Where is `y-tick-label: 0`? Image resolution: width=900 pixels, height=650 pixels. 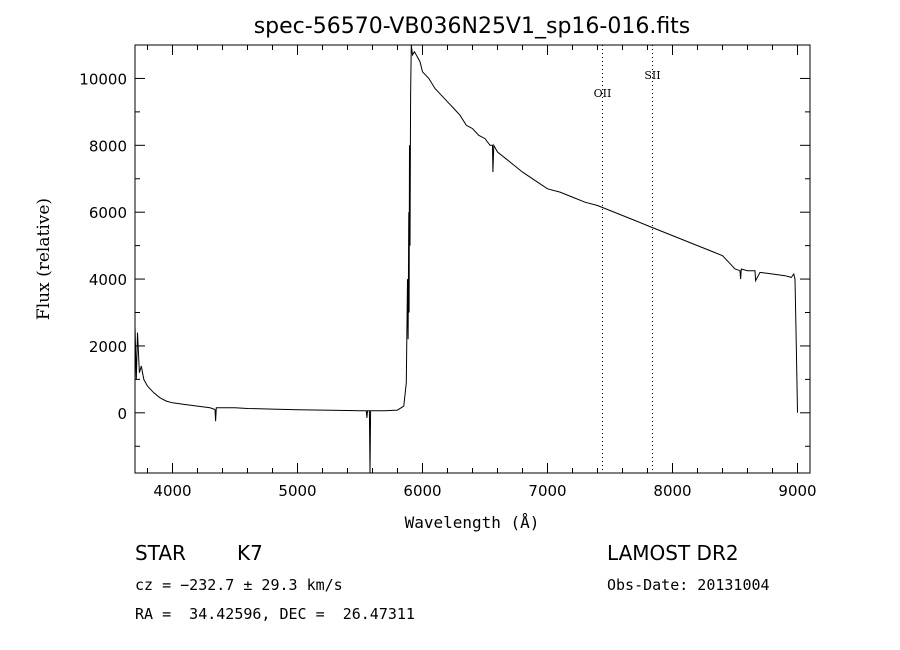
y-tick-label: 0 is located at coordinates (122, 414).